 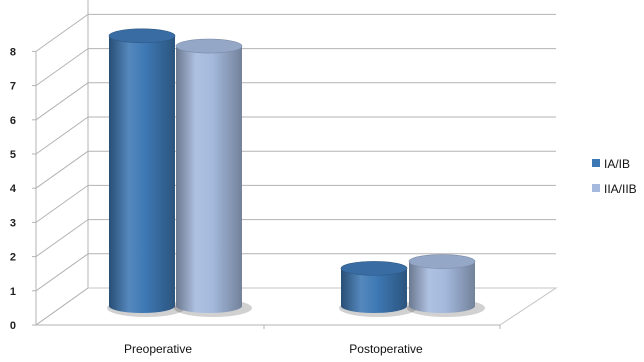 What do you see at coordinates (13, 223) in the screenshot?
I see `y-tick-label: 3` at bounding box center [13, 223].